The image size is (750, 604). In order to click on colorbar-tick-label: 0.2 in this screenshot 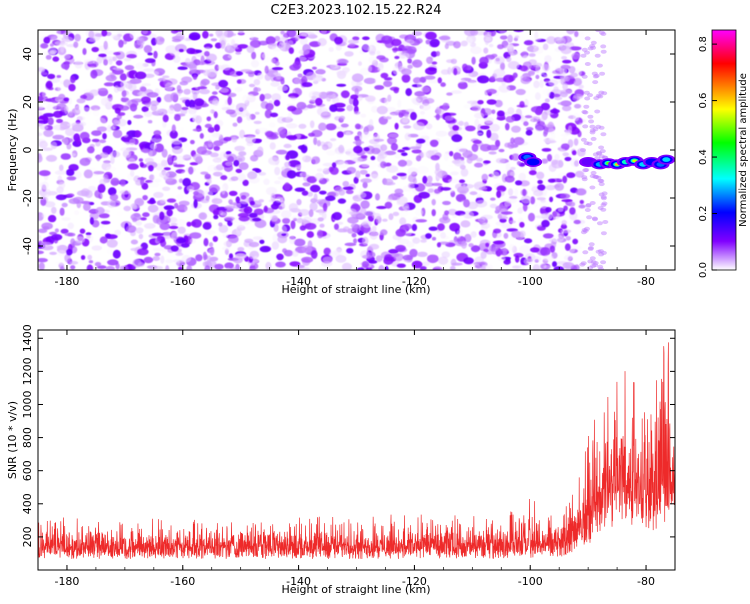, I will do `click(703, 214)`.